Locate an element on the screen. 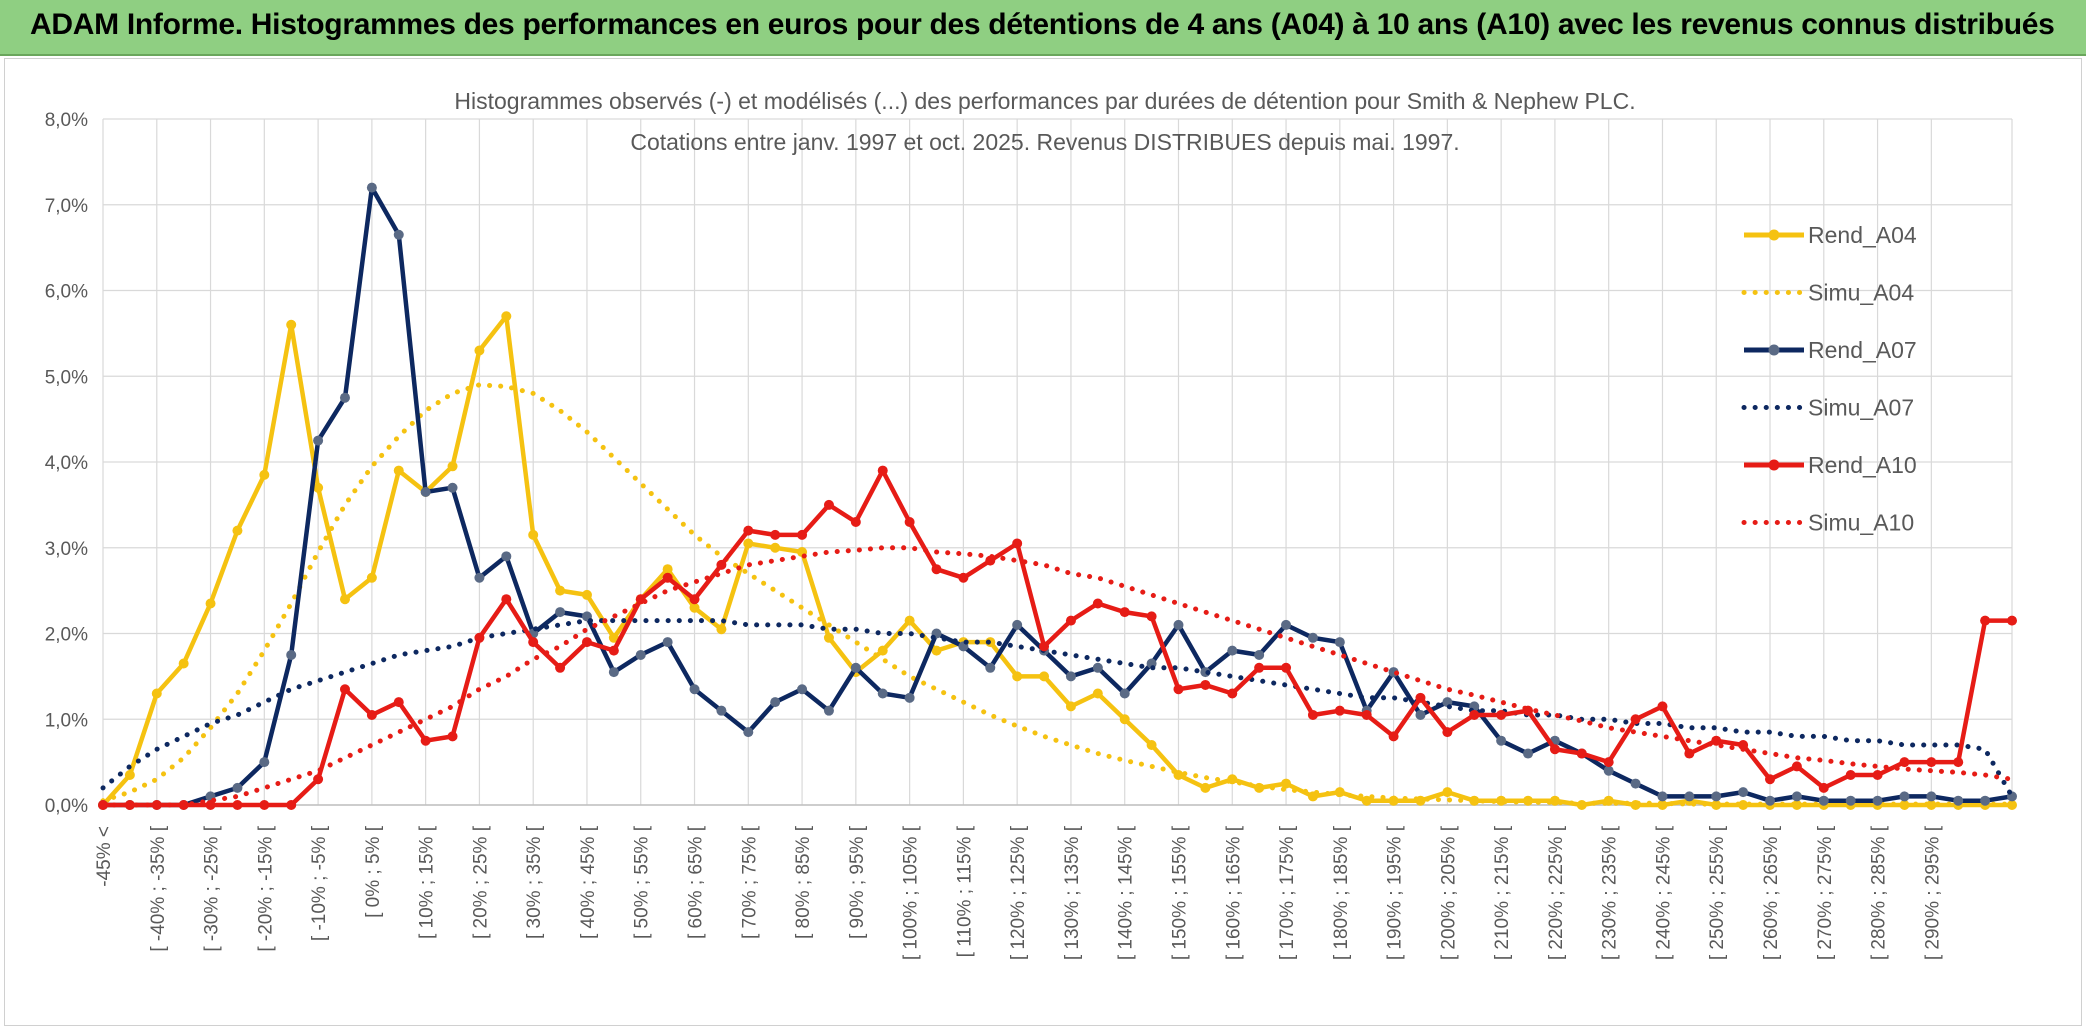 This screenshot has width=2086, height=1033. x-tick-label: [ -30% ; -25% [ is located at coordinates (212, 888).